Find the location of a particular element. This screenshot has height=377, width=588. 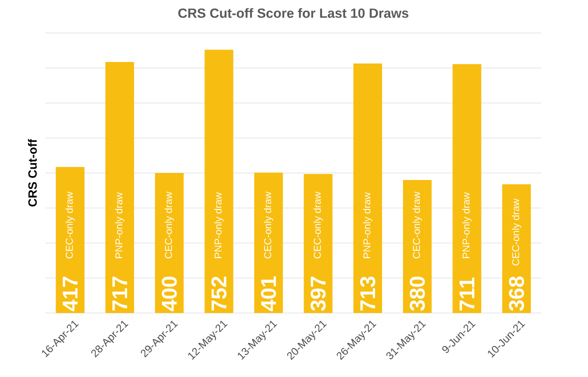

data-label: 400 is located at coordinates (169, 294).